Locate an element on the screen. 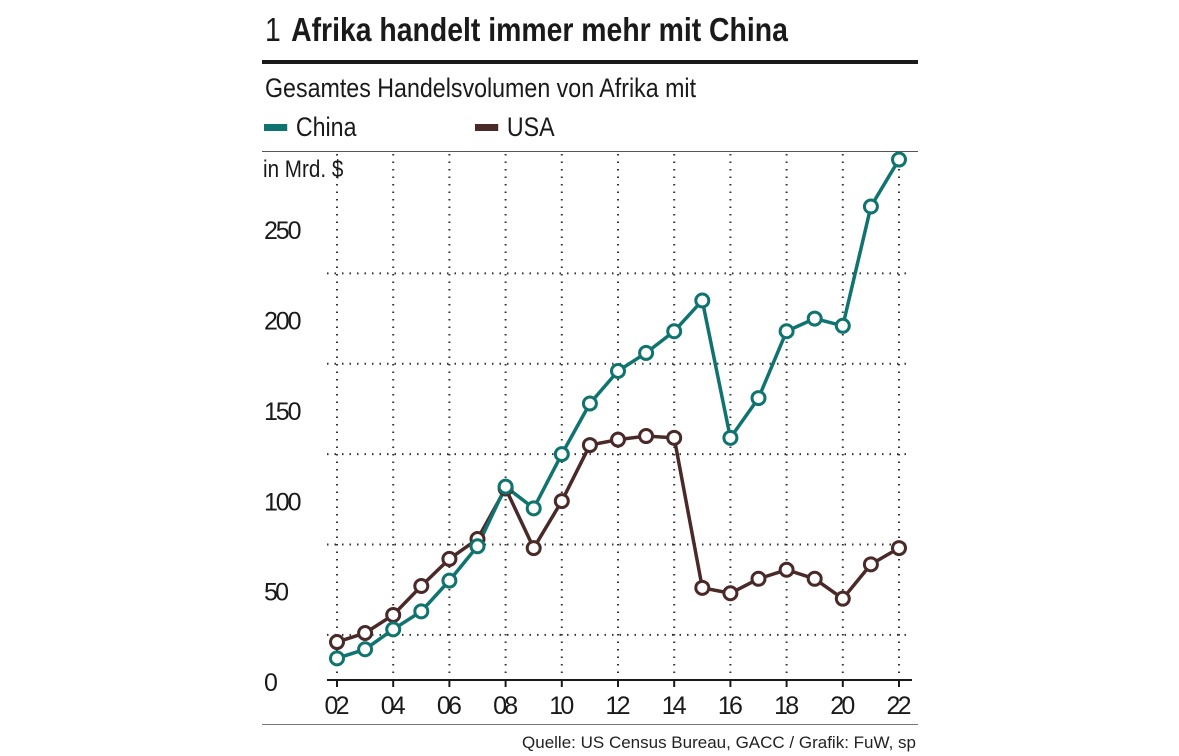 This screenshot has width=1179, height=756. header-divider is located at coordinates (590, 151).